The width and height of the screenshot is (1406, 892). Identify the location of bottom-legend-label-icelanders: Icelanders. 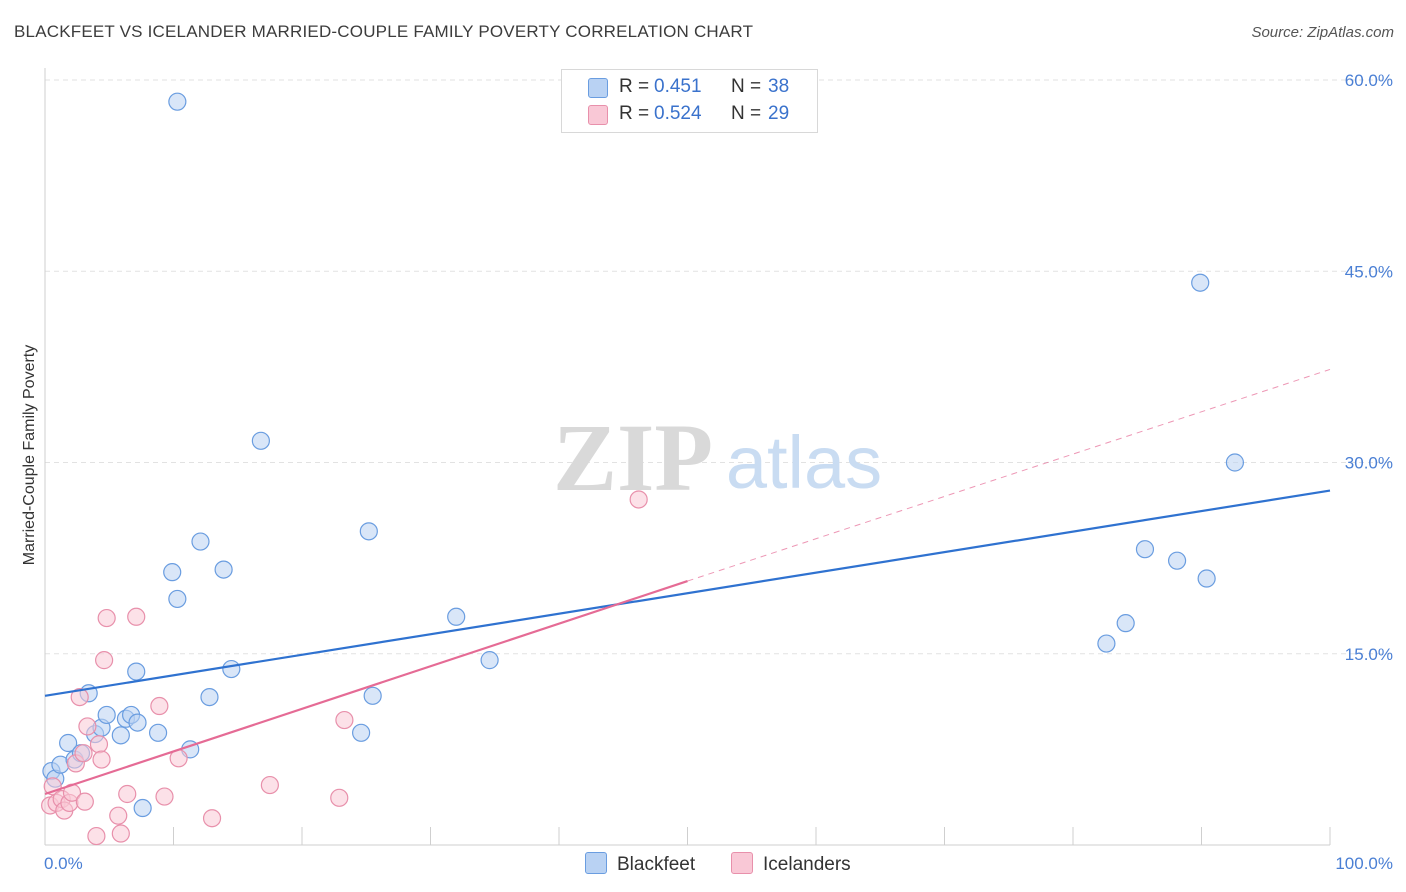
(807, 864).